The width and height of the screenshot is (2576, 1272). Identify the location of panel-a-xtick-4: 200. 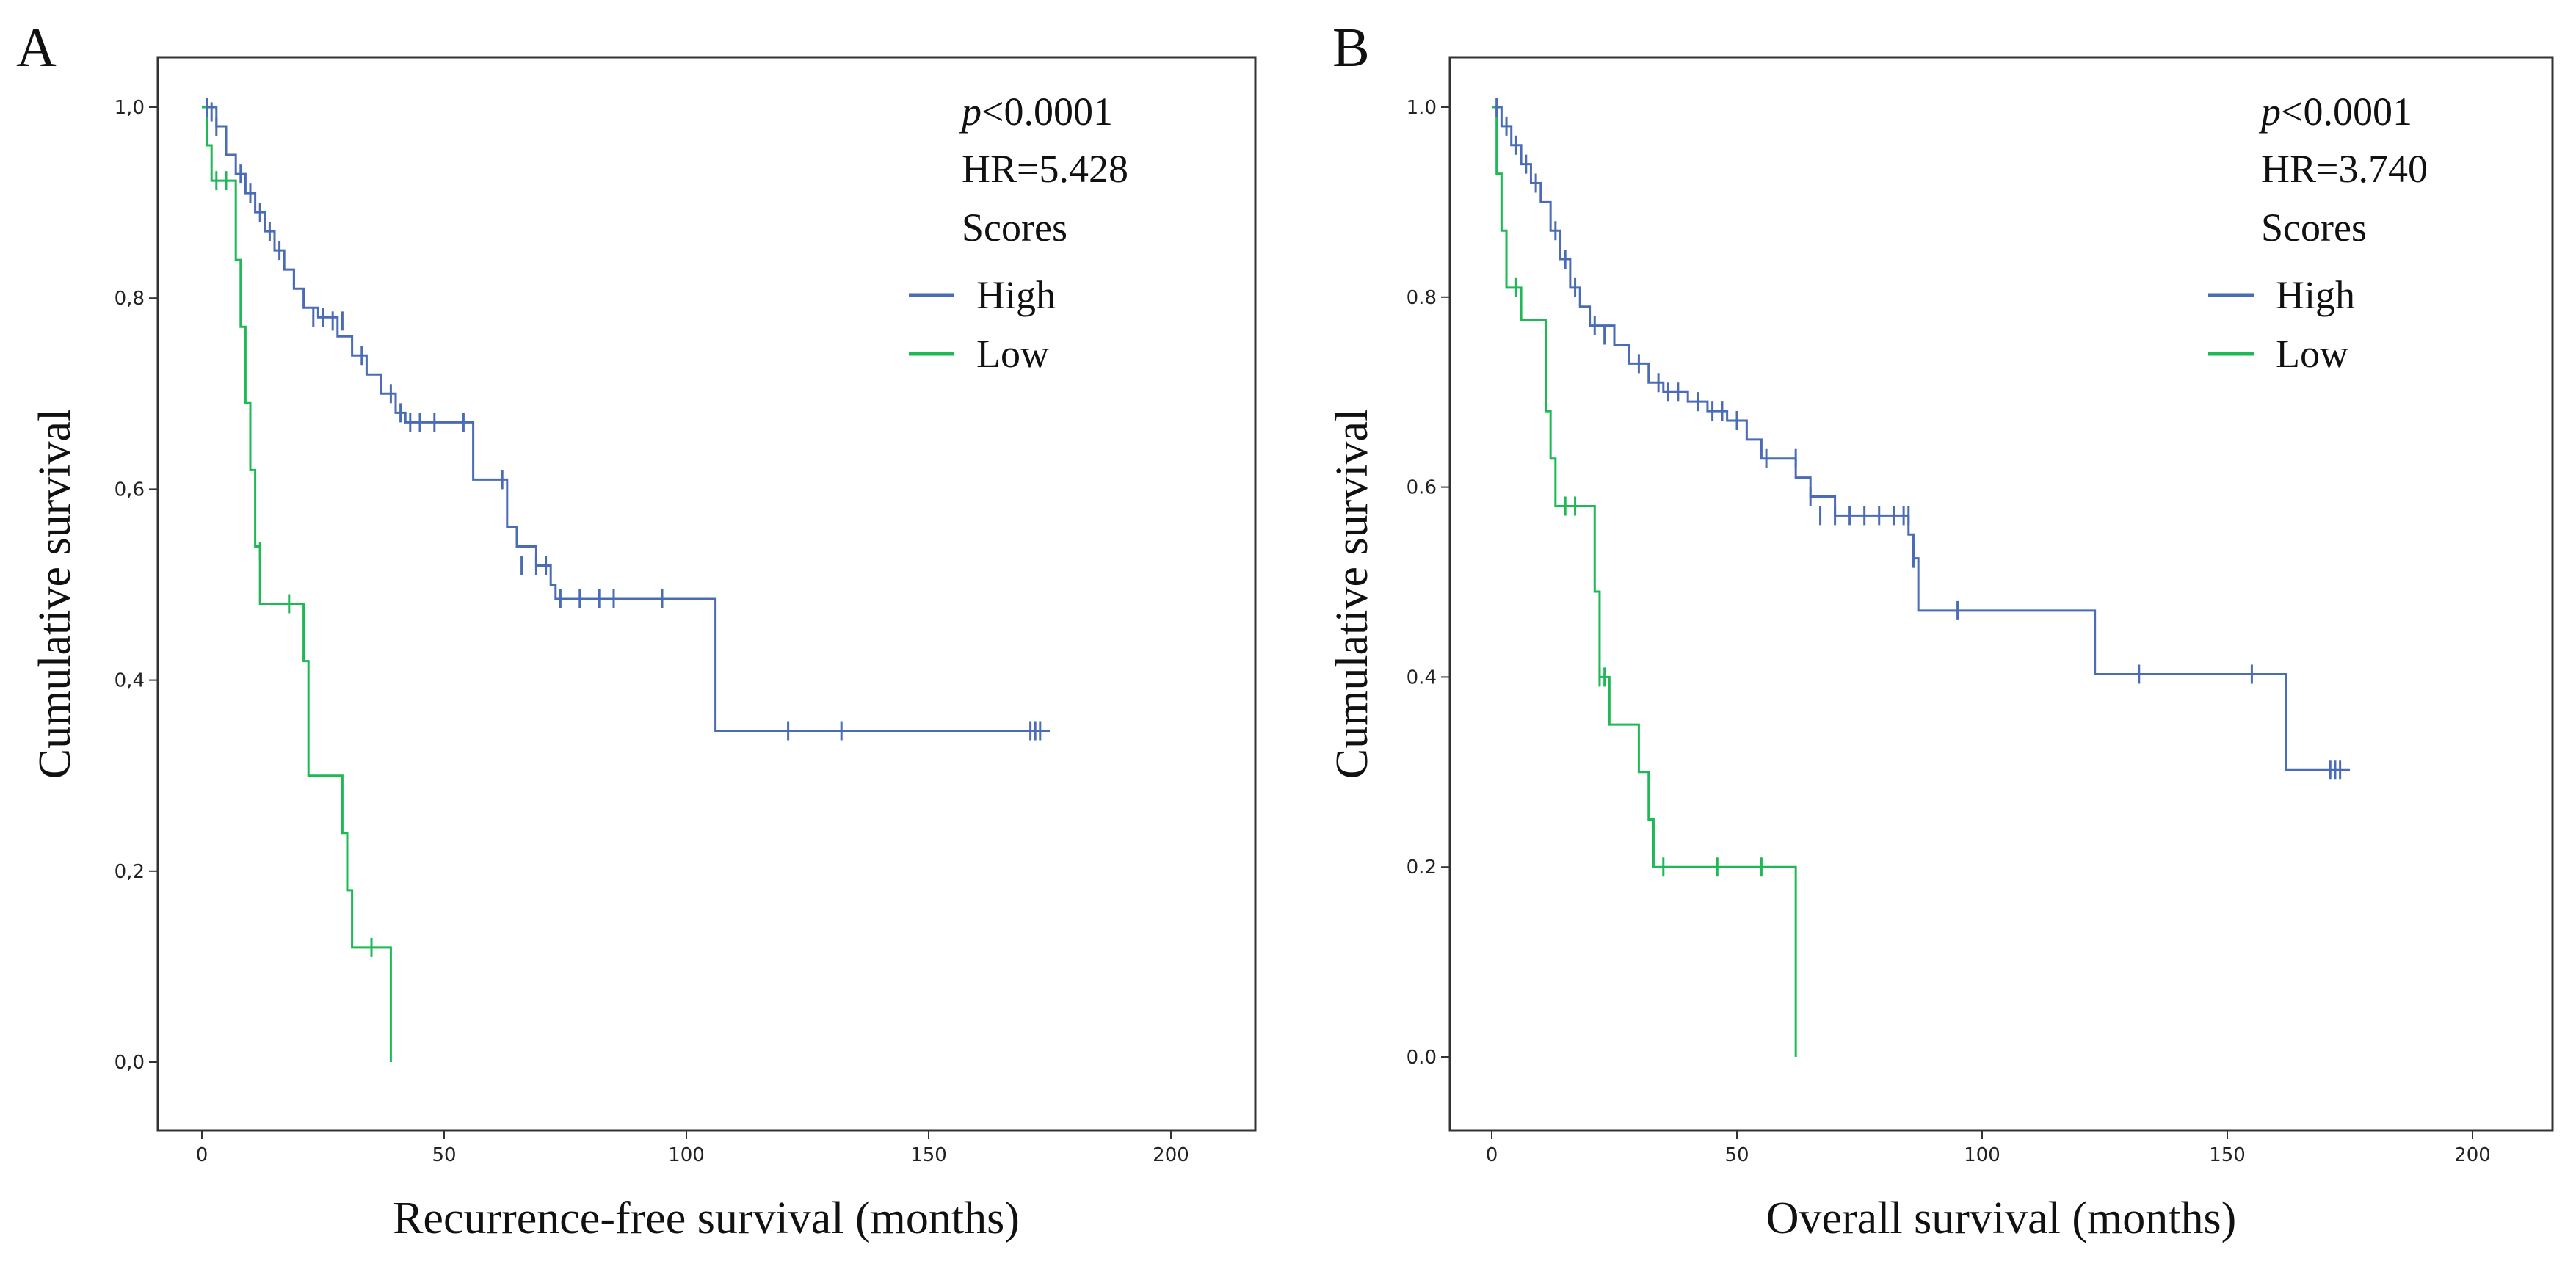
(1171, 1155).